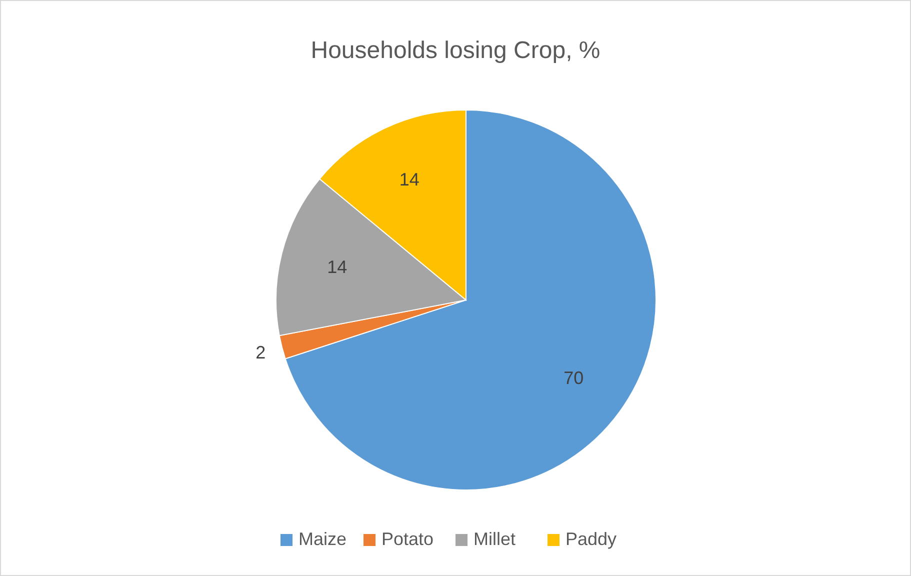  What do you see at coordinates (574, 378) in the screenshot?
I see `data-label: 70` at bounding box center [574, 378].